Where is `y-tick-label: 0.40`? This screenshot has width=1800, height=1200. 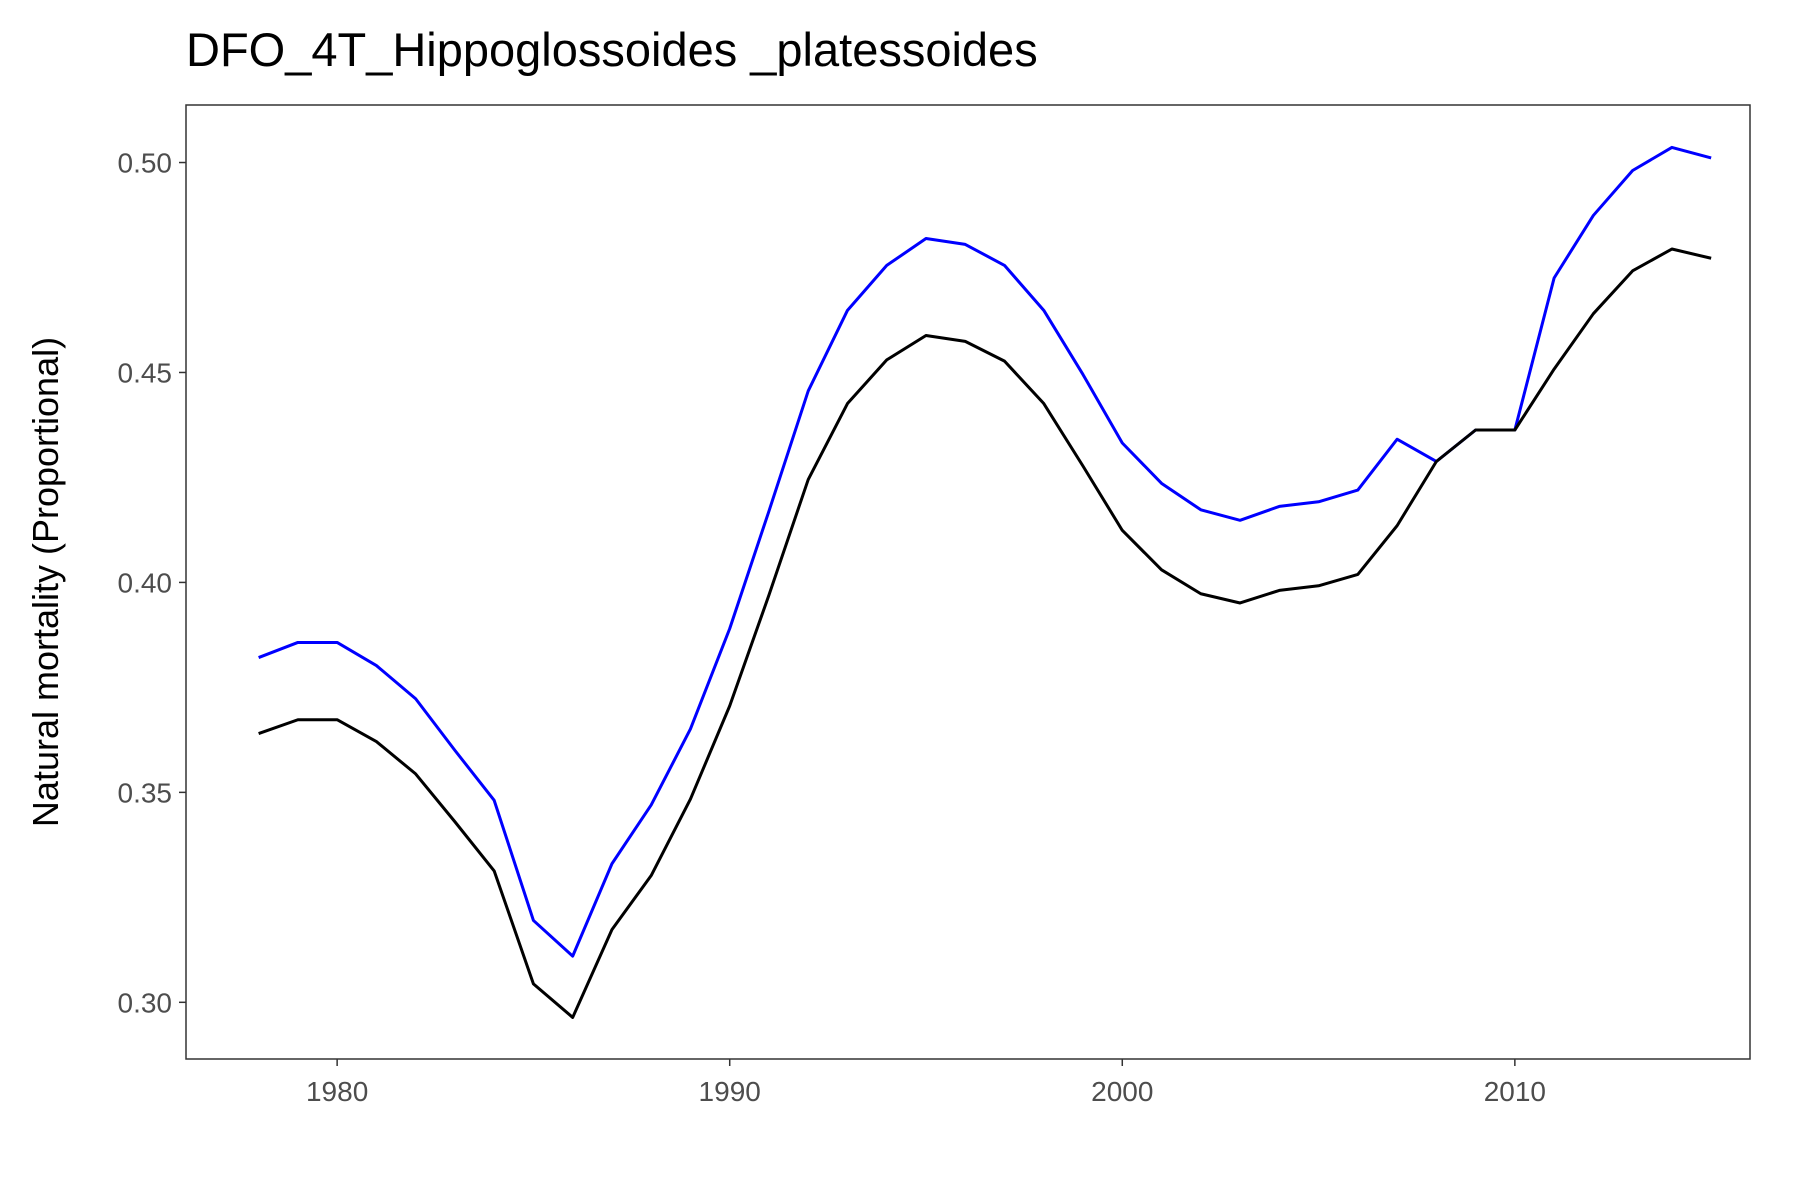 y-tick-label: 0.40 is located at coordinates (145, 582).